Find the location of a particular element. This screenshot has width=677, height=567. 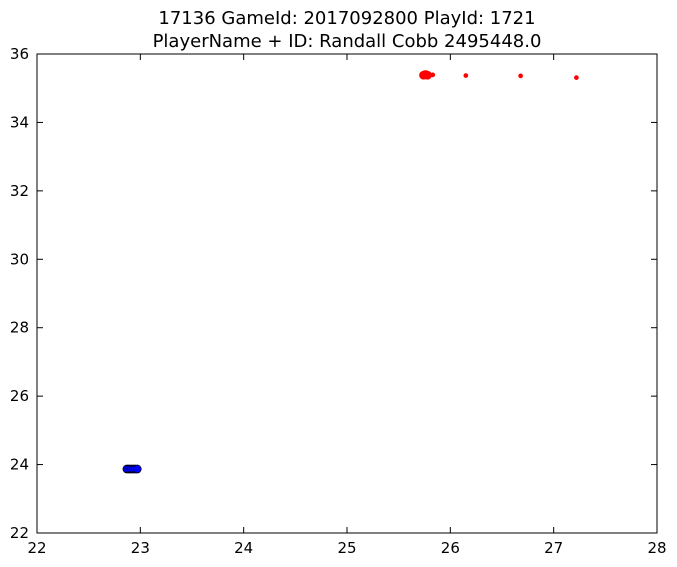

chart-title-line-1: 17136 GameId: 2017092800 PlayId: 1721 is located at coordinates (346, 18).